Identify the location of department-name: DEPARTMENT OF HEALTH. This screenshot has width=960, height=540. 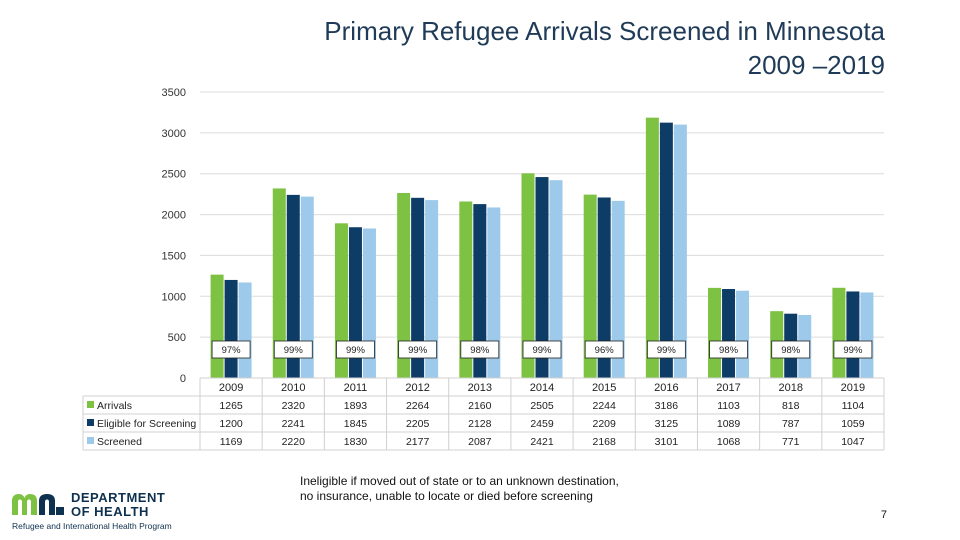
(118, 505).